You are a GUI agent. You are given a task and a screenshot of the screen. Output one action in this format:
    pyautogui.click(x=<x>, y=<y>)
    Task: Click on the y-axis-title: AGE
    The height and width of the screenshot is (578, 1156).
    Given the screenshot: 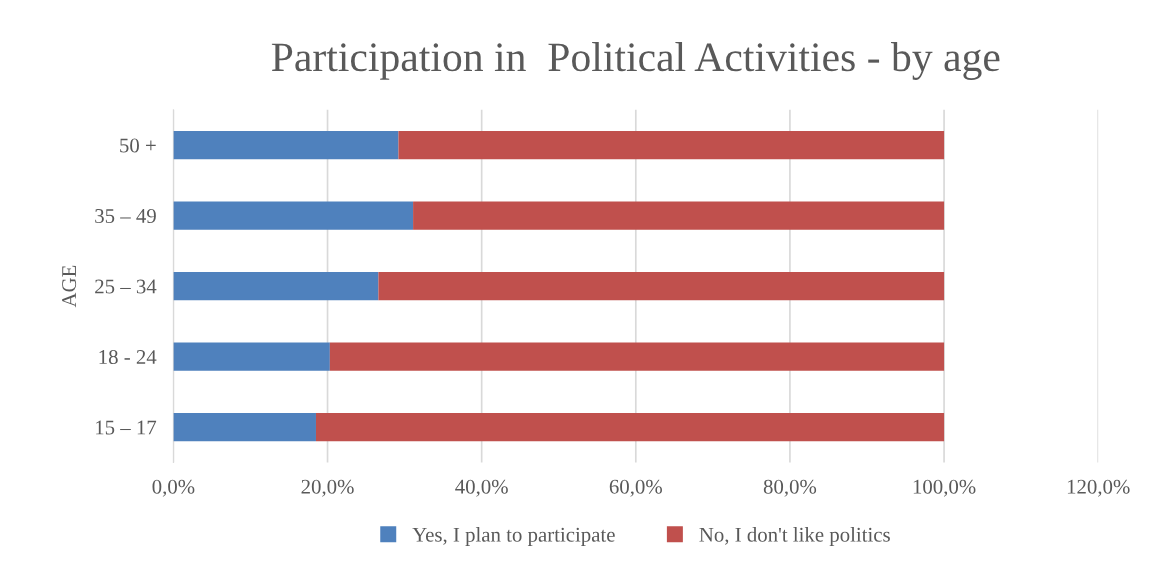 What is the action you would take?
    pyautogui.click(x=69, y=286)
    